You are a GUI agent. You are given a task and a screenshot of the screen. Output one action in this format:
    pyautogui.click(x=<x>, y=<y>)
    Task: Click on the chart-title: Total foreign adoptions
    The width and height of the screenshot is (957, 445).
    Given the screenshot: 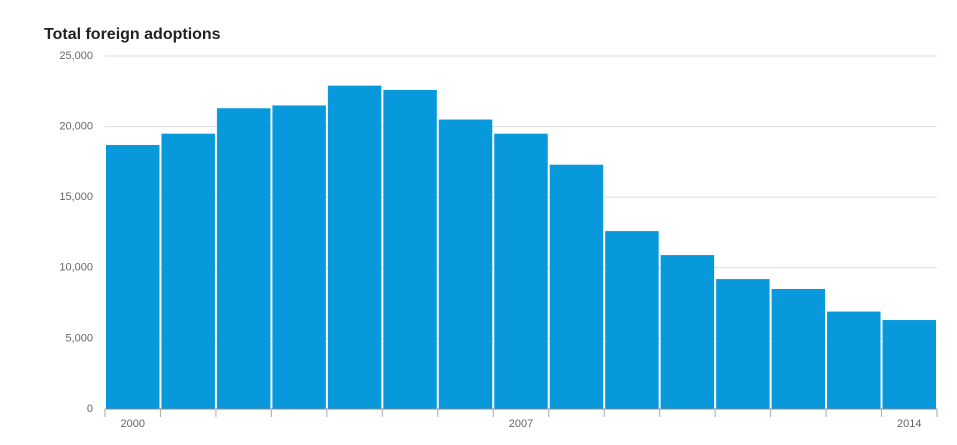 What is the action you would take?
    pyautogui.click(x=132, y=34)
    